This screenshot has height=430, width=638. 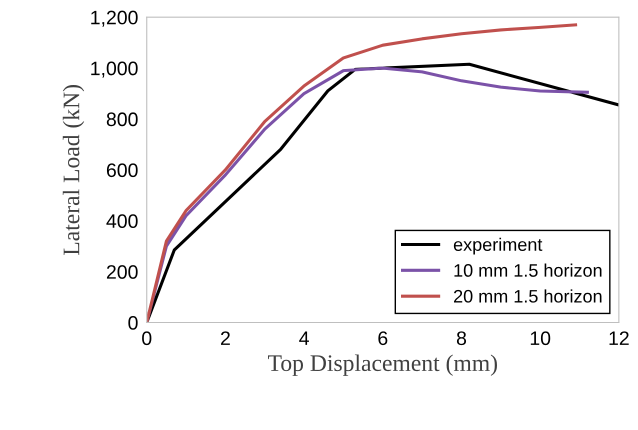 What do you see at coordinates (122, 119) in the screenshot?
I see `y-tick-label: 800` at bounding box center [122, 119].